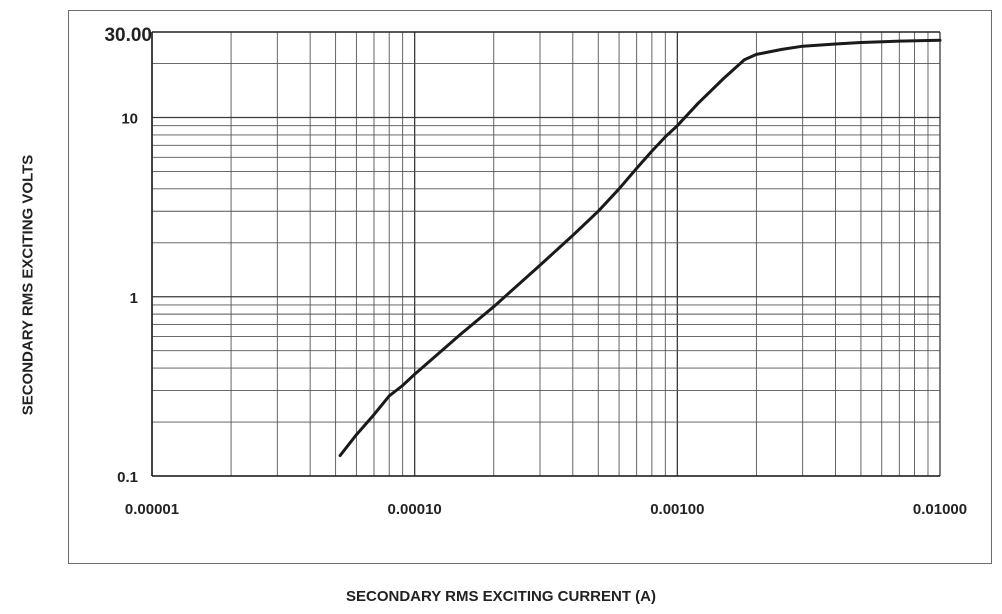  I want to click on x-tick-label: 0.00010, so click(415, 509).